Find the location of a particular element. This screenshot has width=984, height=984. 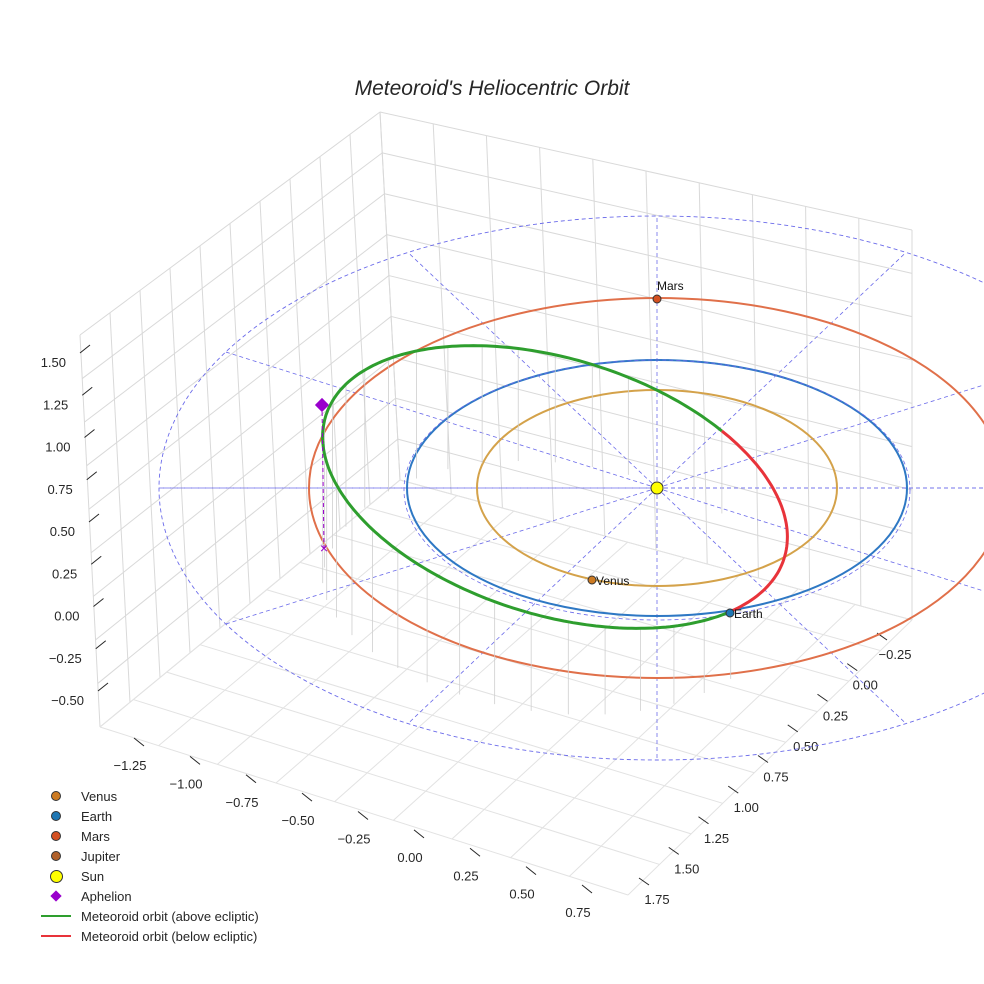

legend-item: Meteoroid orbit (above ecliptic) is located at coordinates (149, 916).